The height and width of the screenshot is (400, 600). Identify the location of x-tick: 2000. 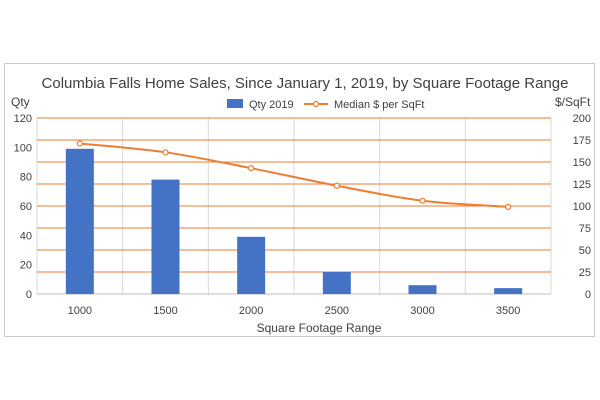
(251, 311).